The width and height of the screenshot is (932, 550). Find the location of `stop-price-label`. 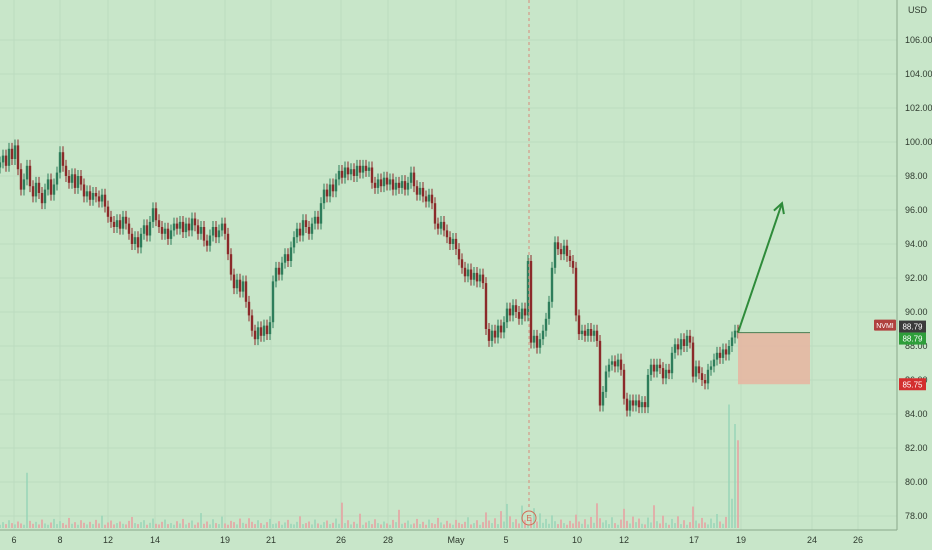

stop-price-label is located at coordinates (912, 384).